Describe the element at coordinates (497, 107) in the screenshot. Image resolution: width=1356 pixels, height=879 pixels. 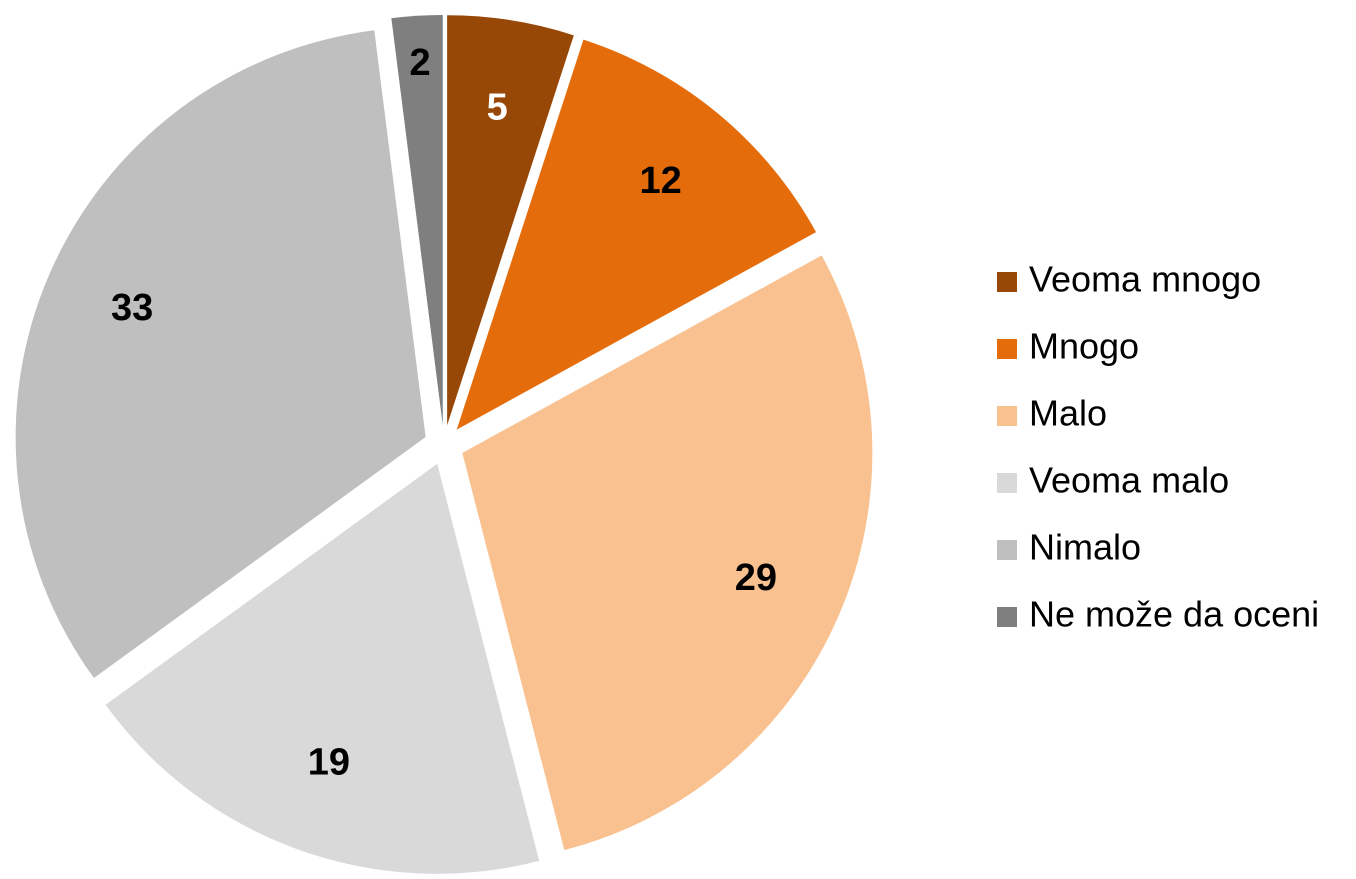
I see `data-label: 5` at that location.